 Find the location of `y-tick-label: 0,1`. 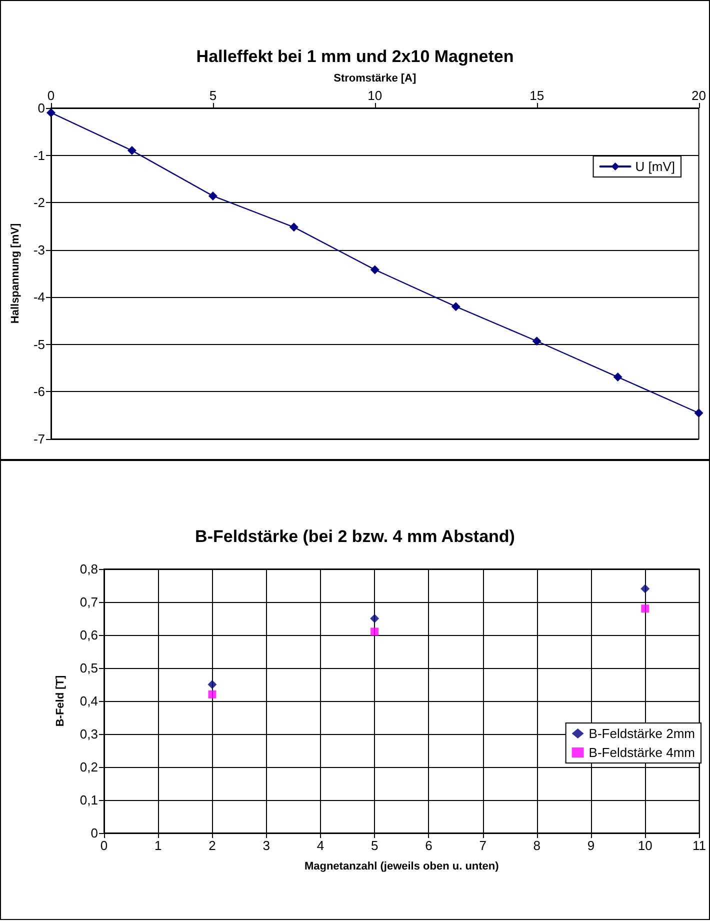

y-tick-label: 0,1 is located at coordinates (89, 800).